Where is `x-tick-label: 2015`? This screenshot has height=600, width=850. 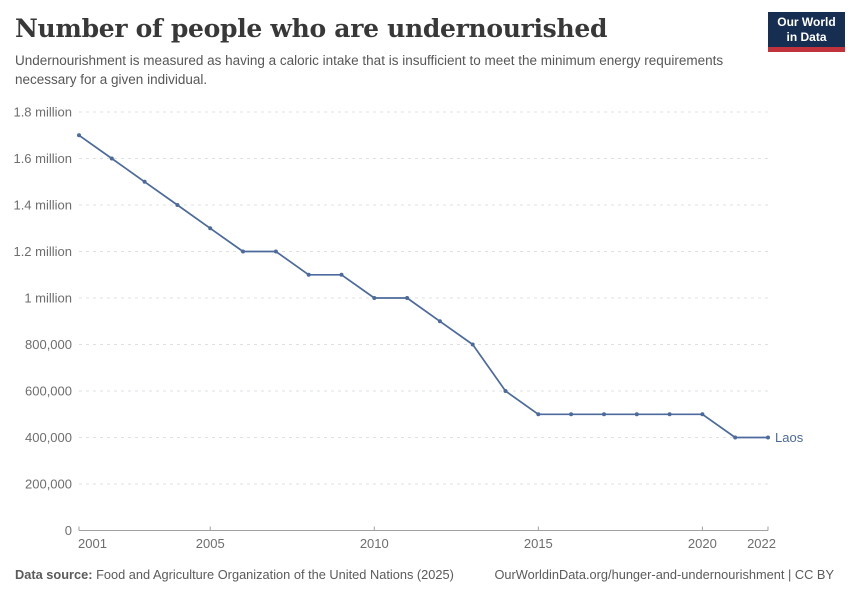
x-tick-label: 2015 is located at coordinates (538, 543).